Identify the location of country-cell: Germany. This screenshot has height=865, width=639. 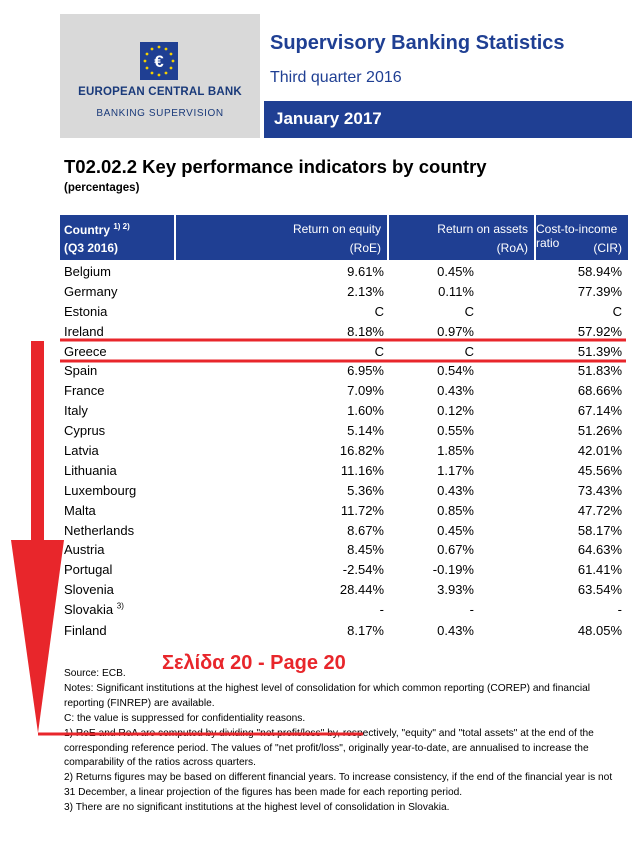
(90, 292).